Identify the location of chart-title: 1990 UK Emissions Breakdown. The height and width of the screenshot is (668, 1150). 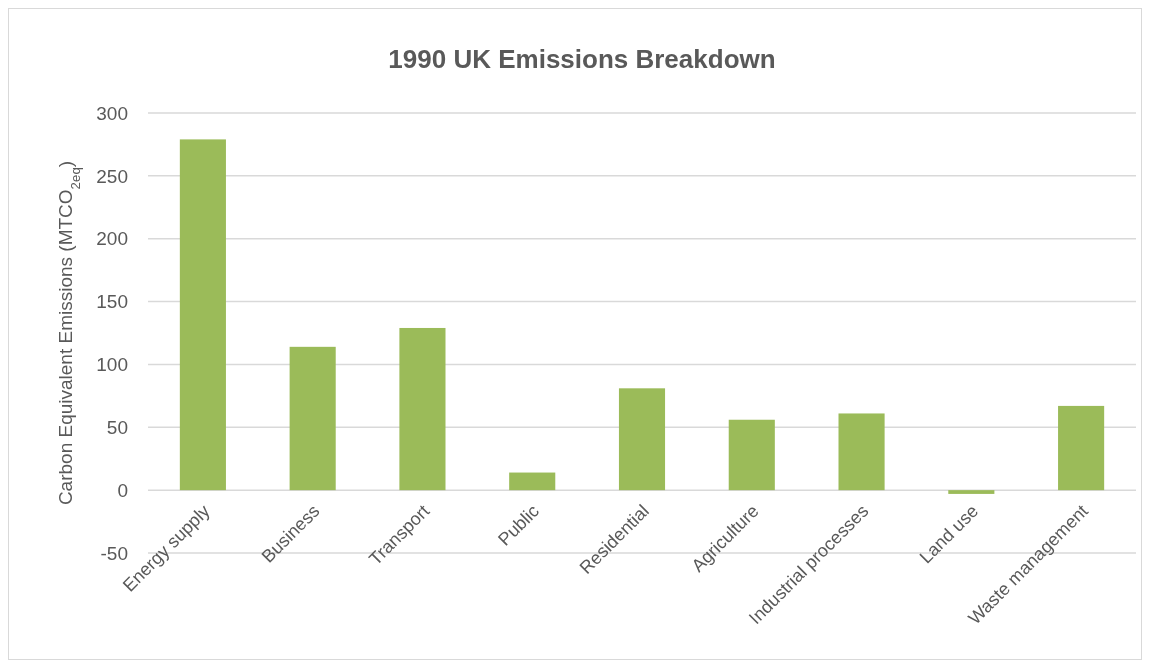
(582, 59).